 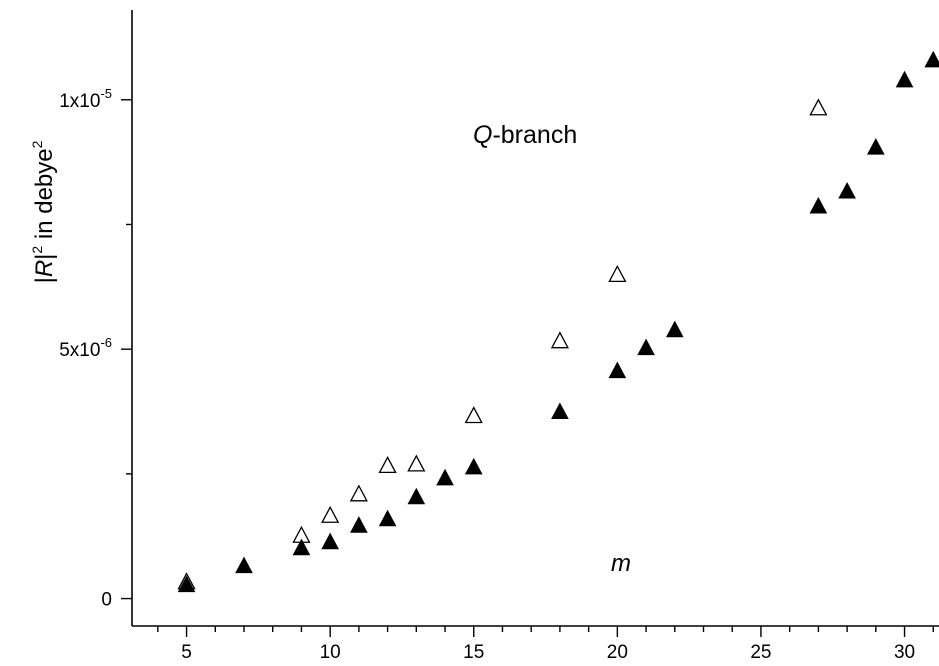 What do you see at coordinates (473, 652) in the screenshot?
I see `x-tick-label: 15` at bounding box center [473, 652].